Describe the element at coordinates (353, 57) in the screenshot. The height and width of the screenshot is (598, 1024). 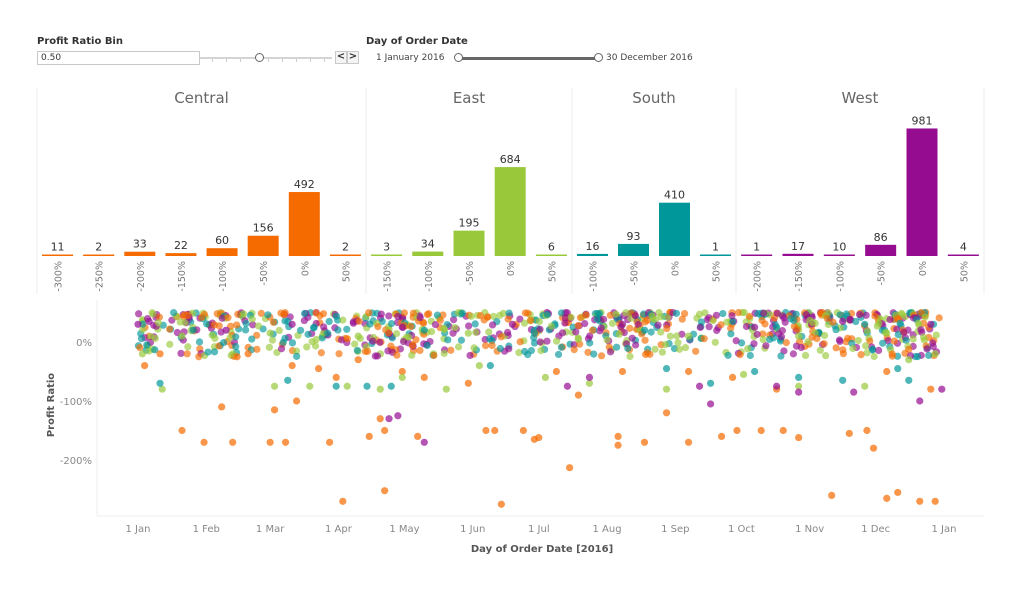
I see `next-value-button: >` at that location.